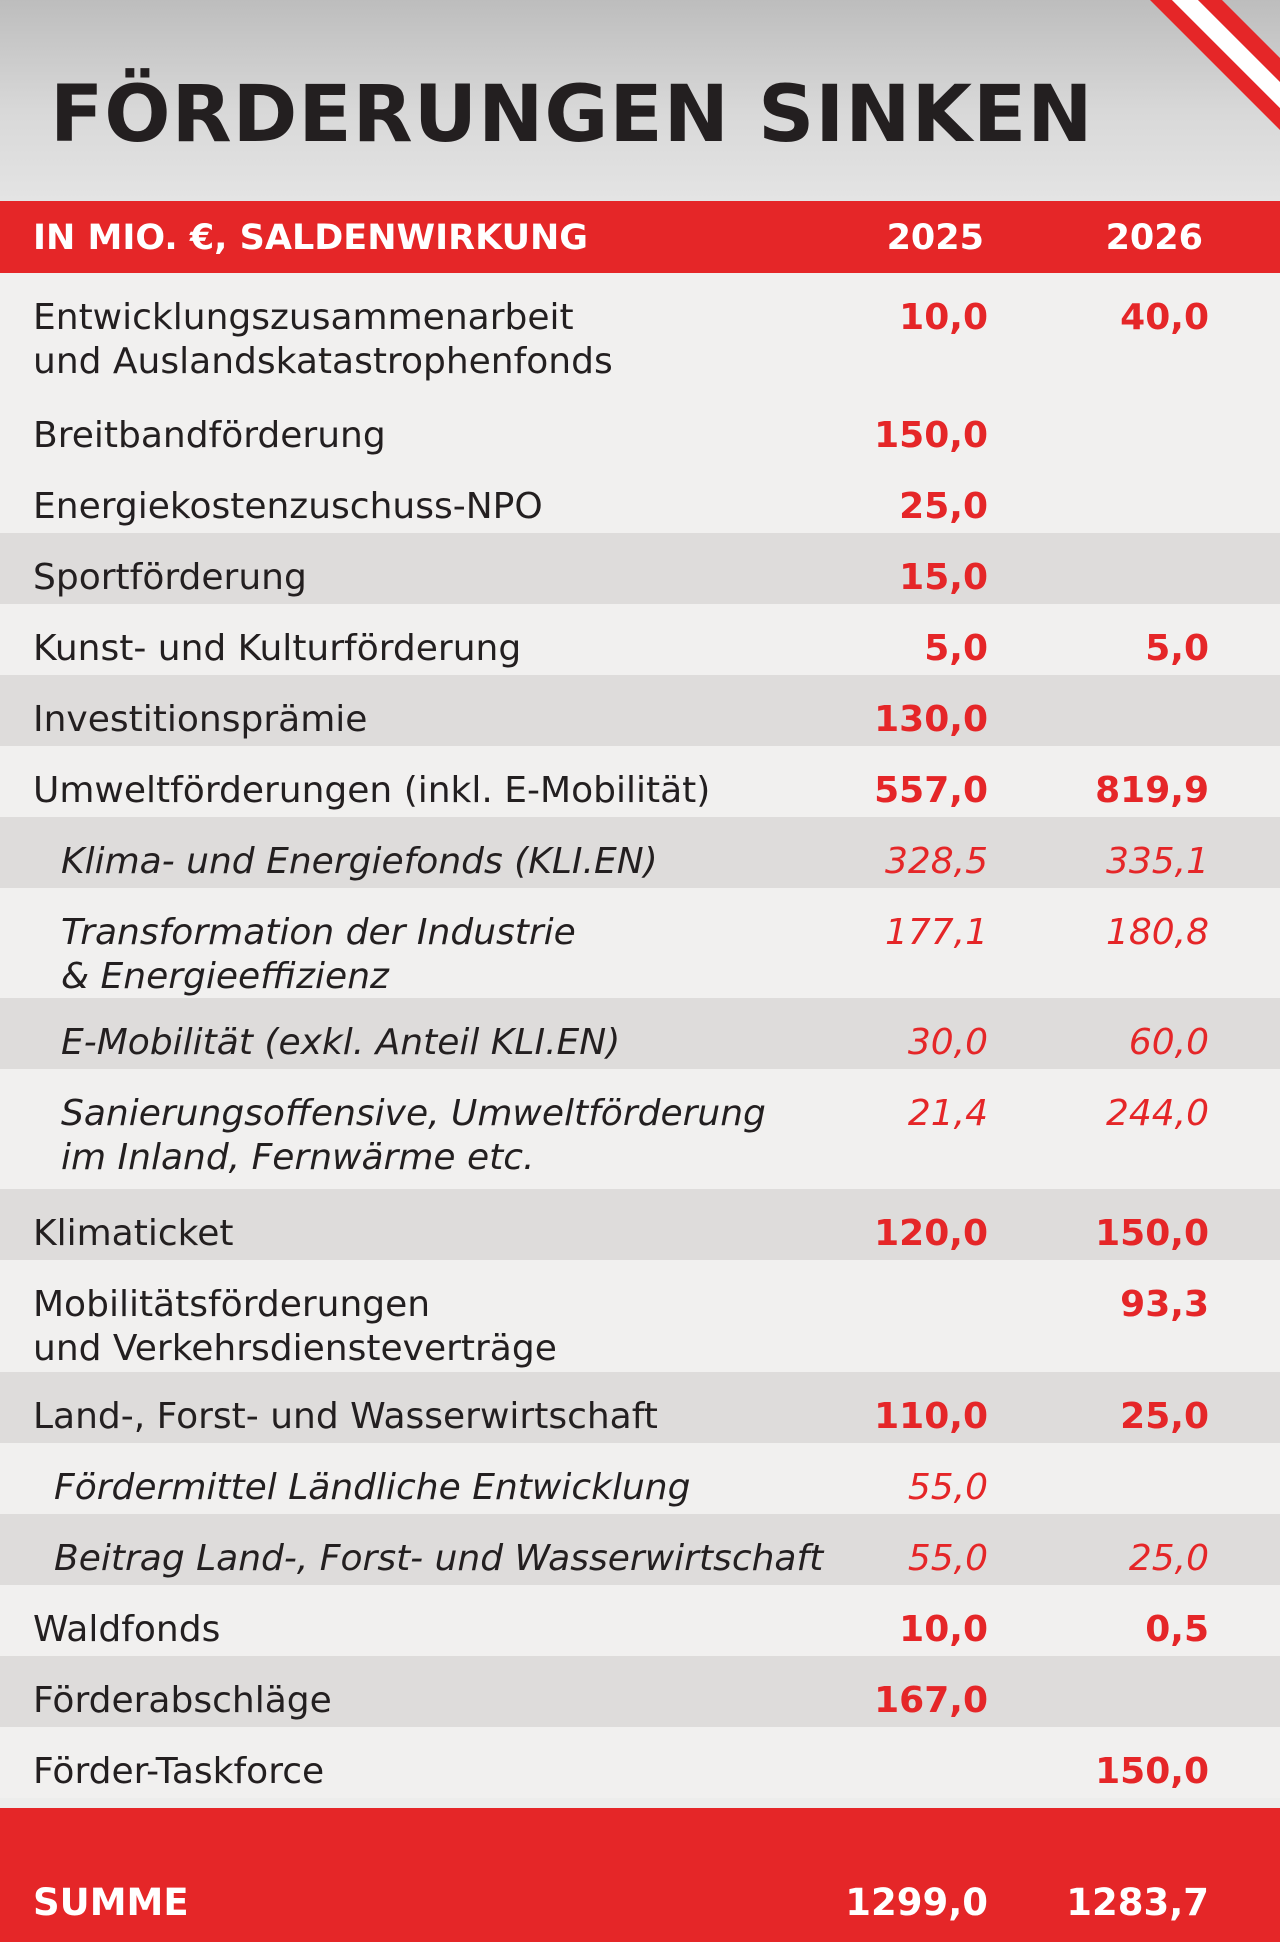 This screenshot has height=1942, width=1280. Describe the element at coordinates (1164, 317) in the screenshot. I see `value-2026: 40,0` at that location.